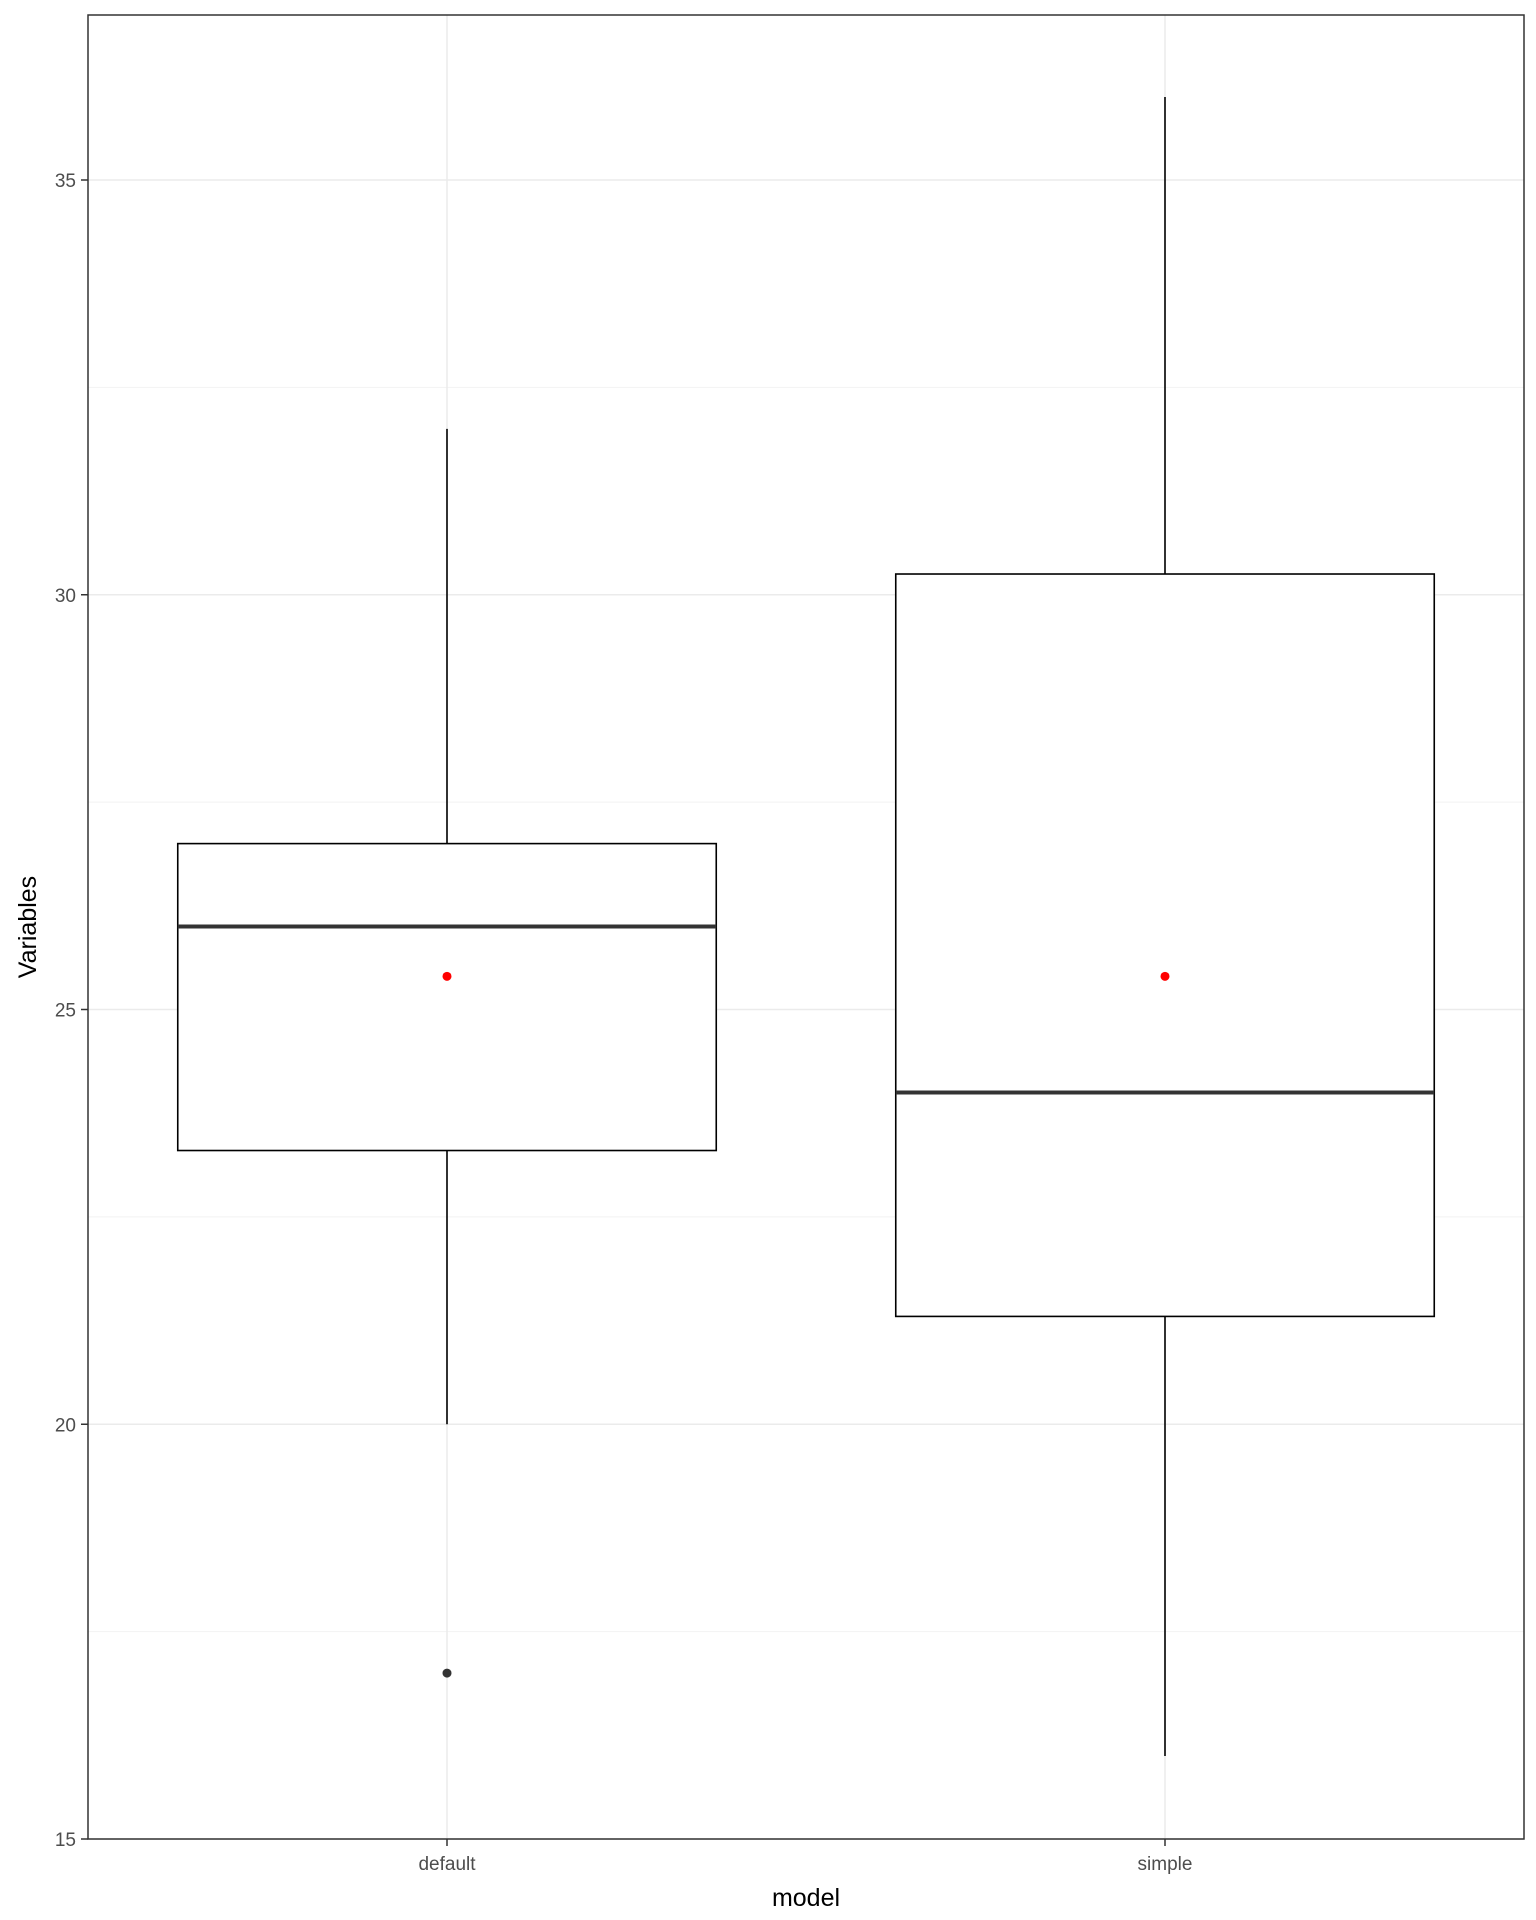 This screenshot has height=1920, width=1536. I want to click on x-tick-label: default, so click(447, 1864).